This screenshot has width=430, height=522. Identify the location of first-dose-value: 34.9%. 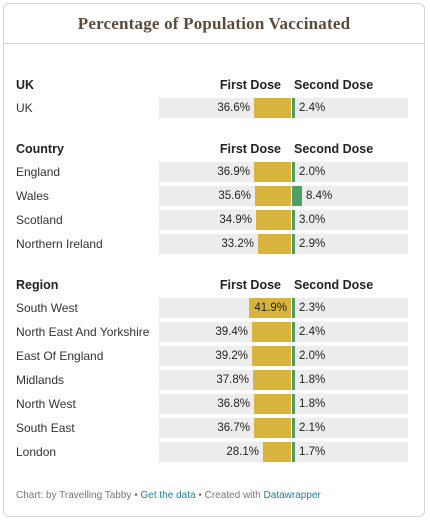
(235, 220).